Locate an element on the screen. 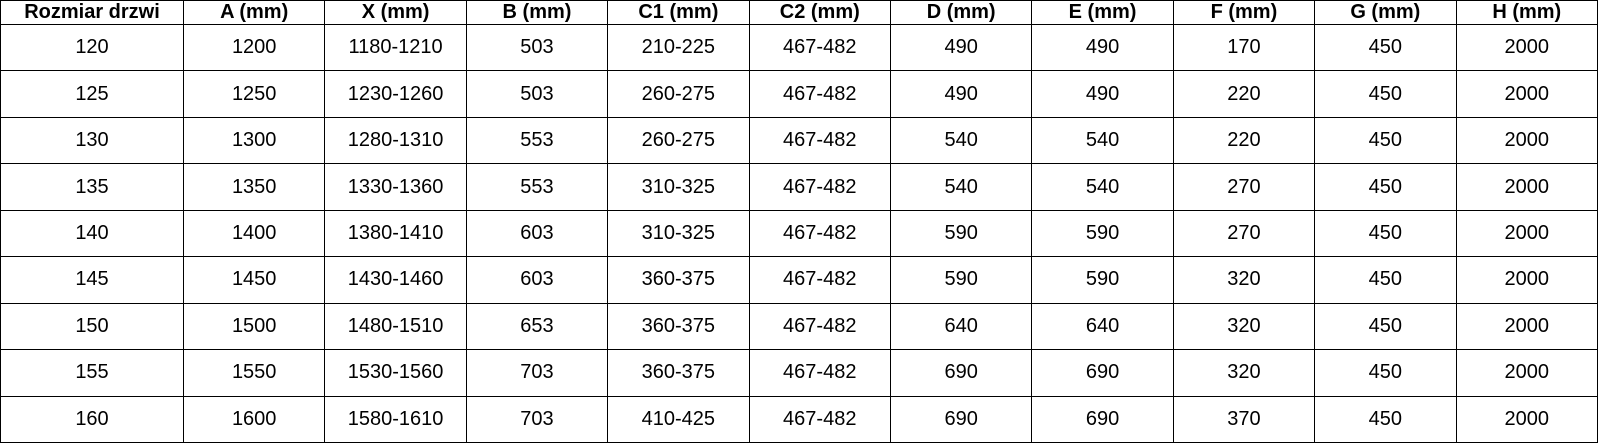 This screenshot has height=444, width=1600. table-cell: 135 is located at coordinates (92, 187).